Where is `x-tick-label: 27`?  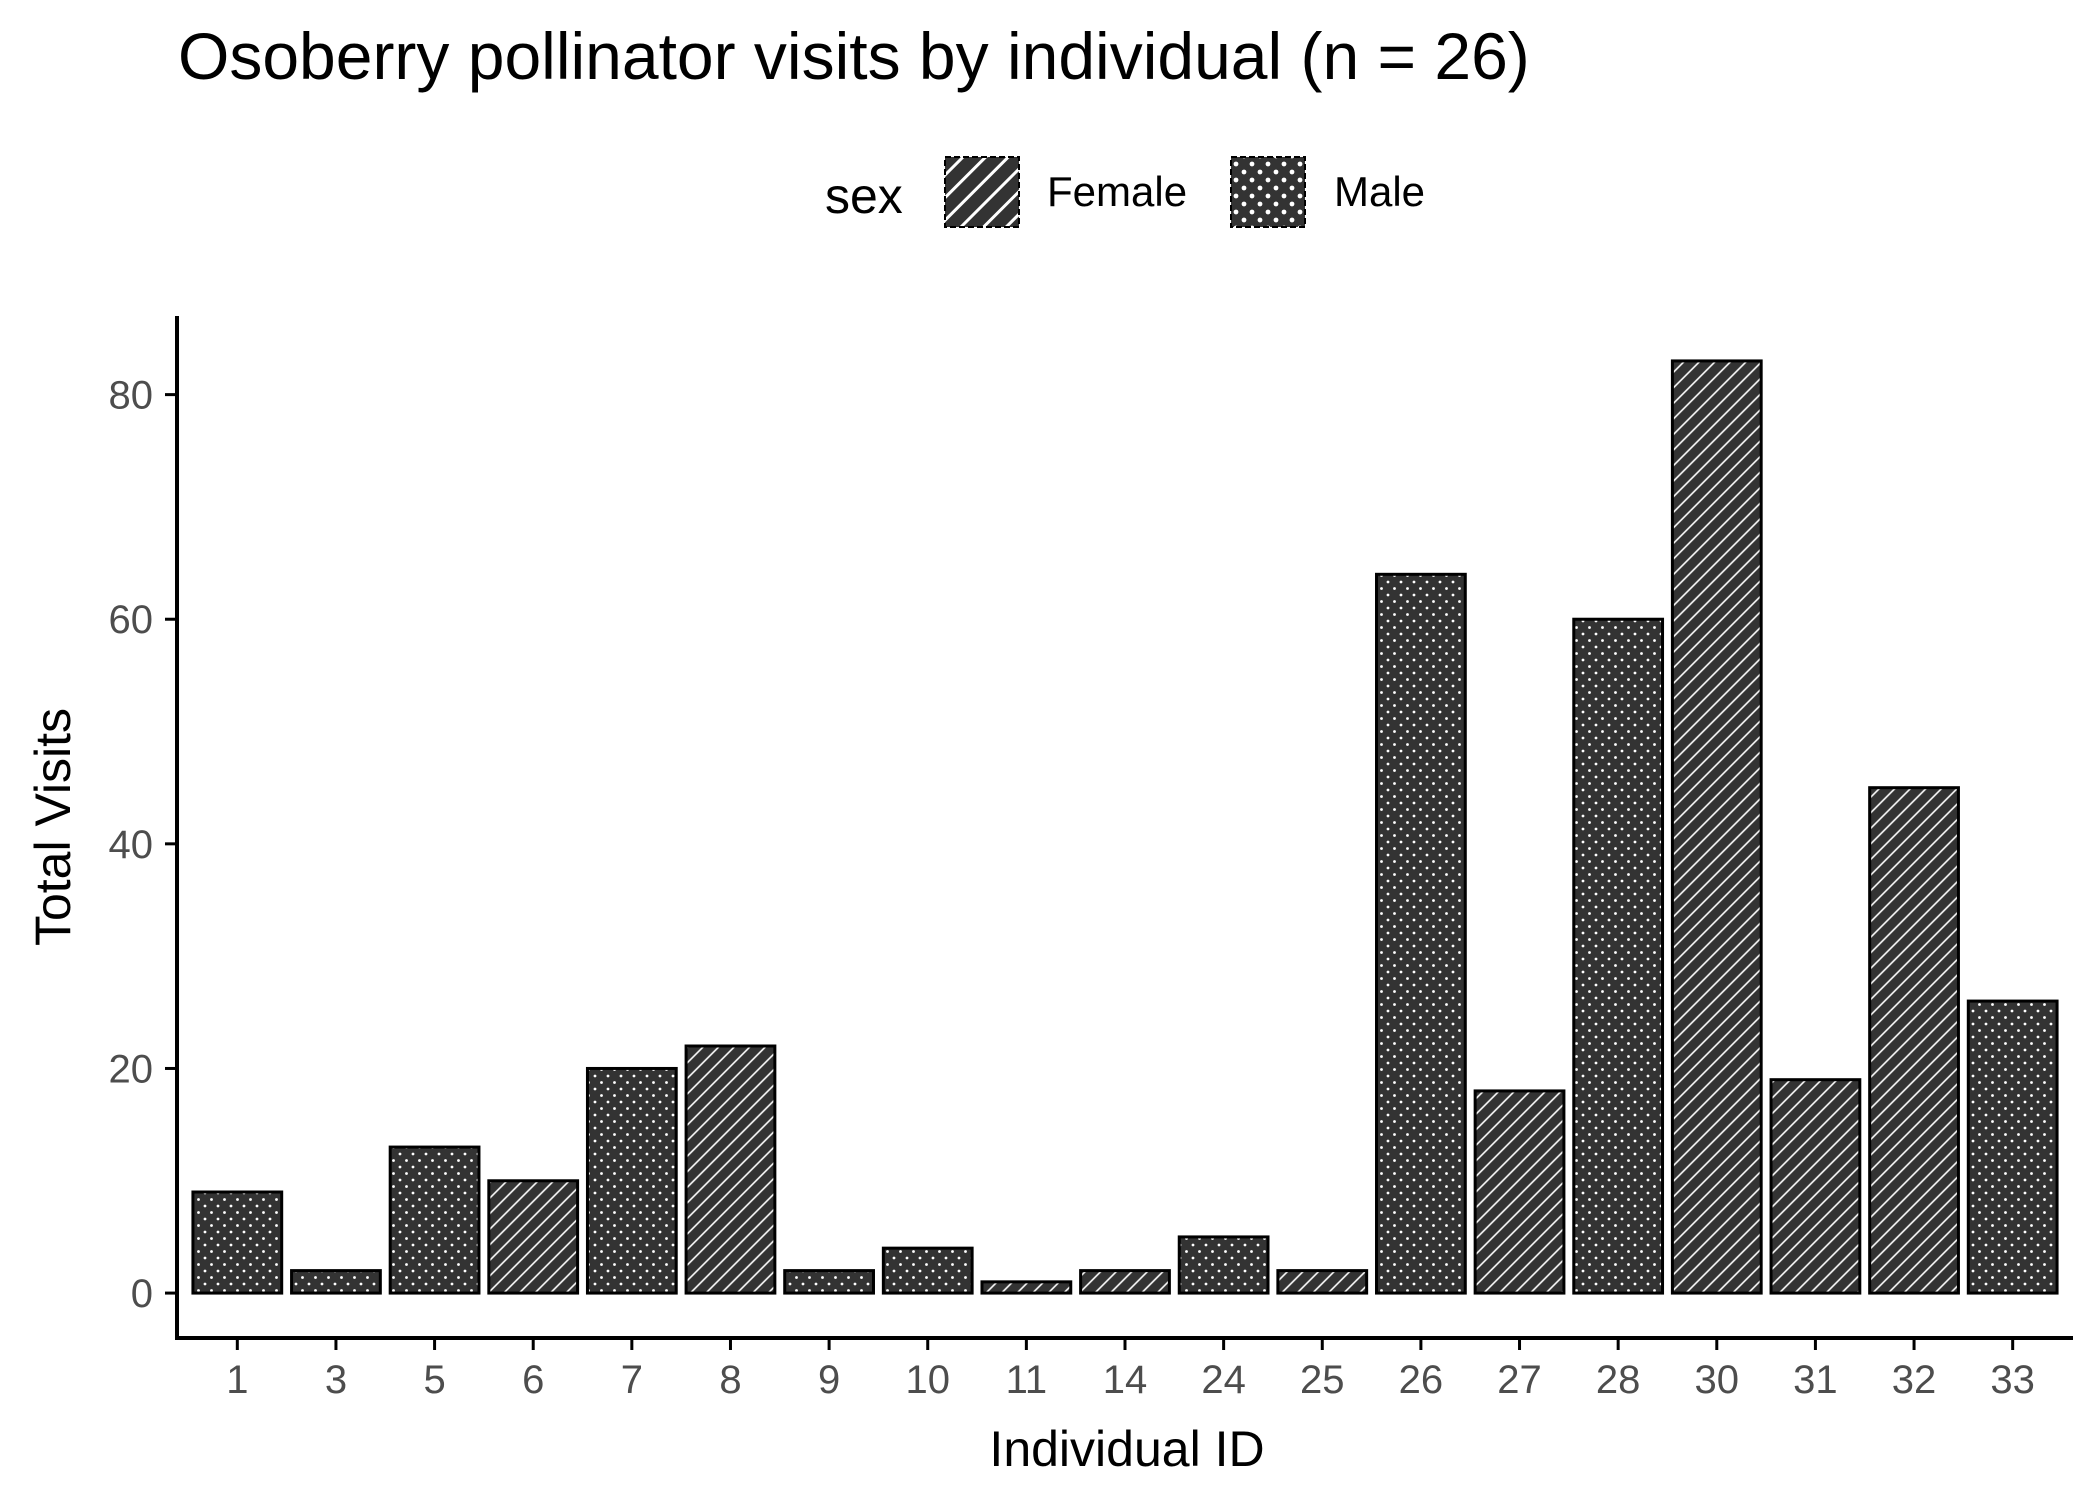 x-tick-label: 27 is located at coordinates (1519, 1380).